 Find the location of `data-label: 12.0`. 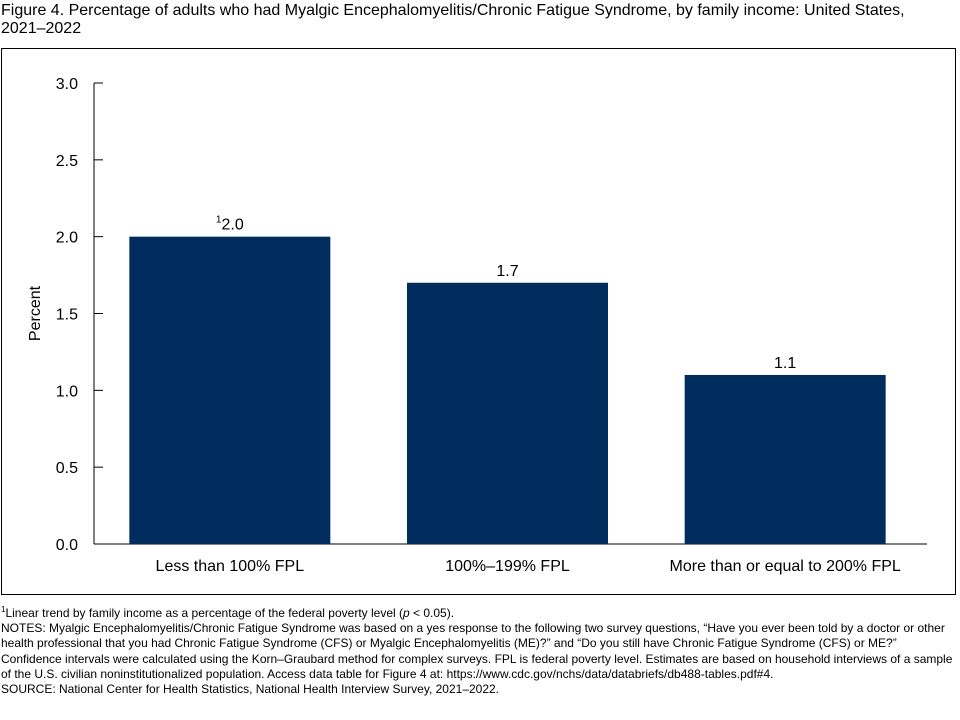

data-label: 12.0 is located at coordinates (230, 224).